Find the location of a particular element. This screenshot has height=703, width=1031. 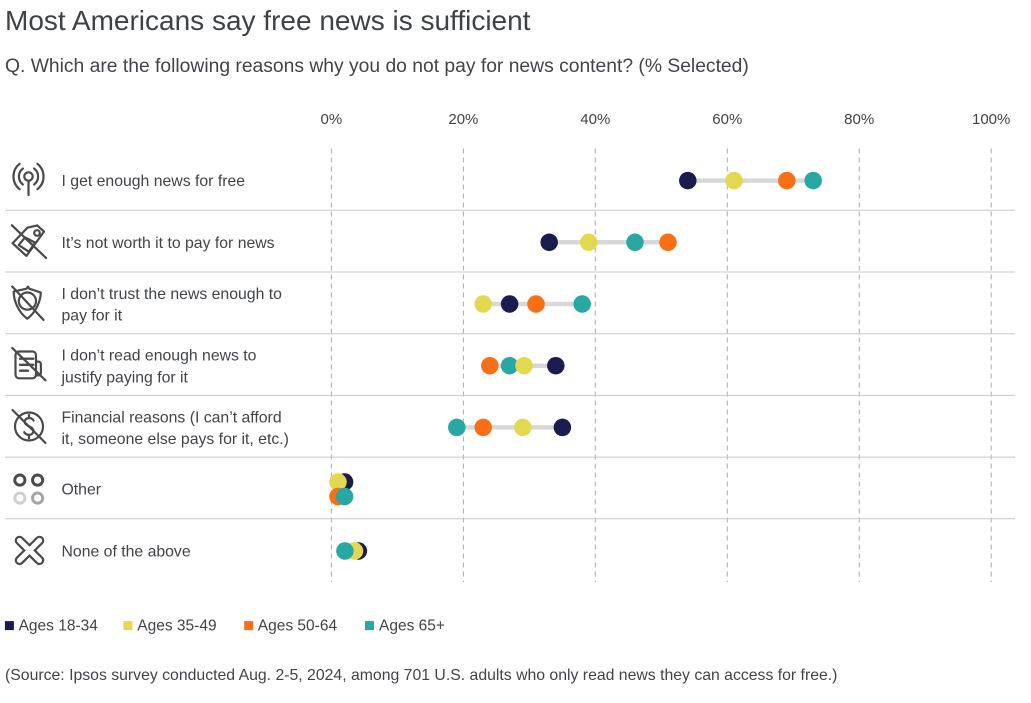

svg-text: None of the above is located at coordinates (126, 551).